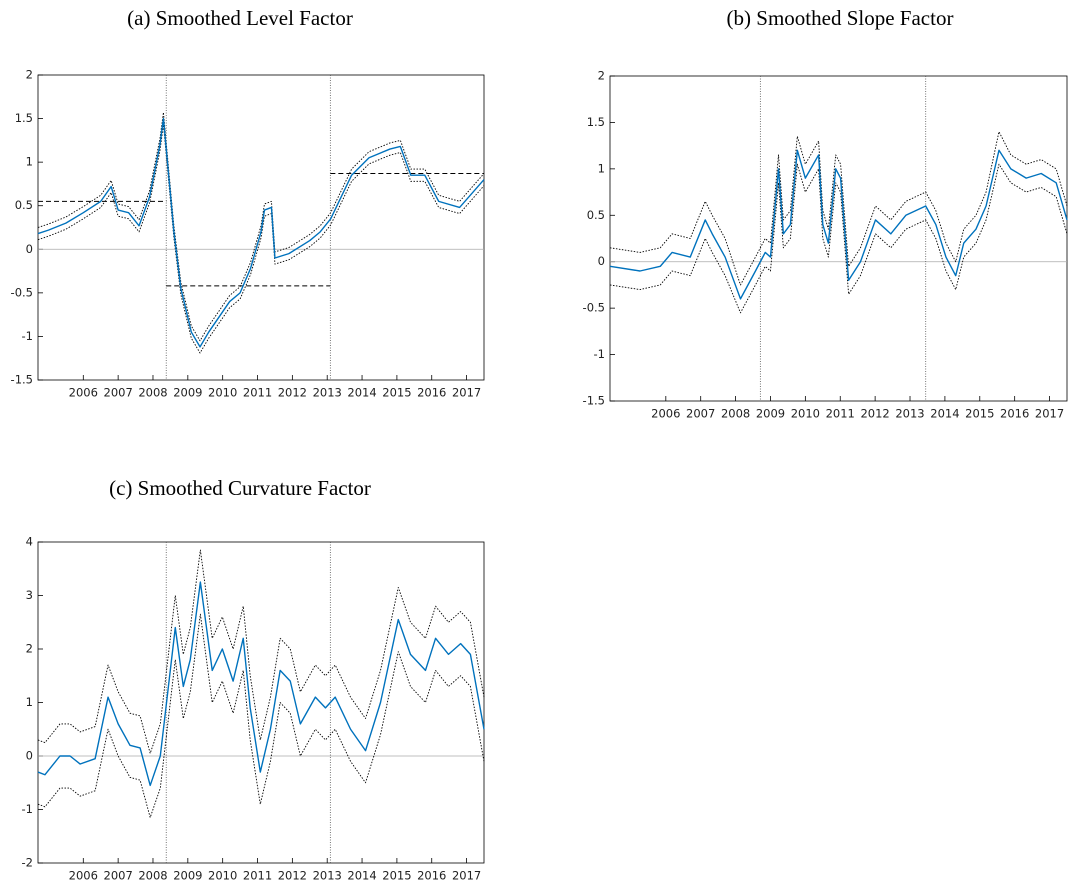 The height and width of the screenshot is (890, 1082). I want to click on y-tick-label: 3, so click(29, 595).